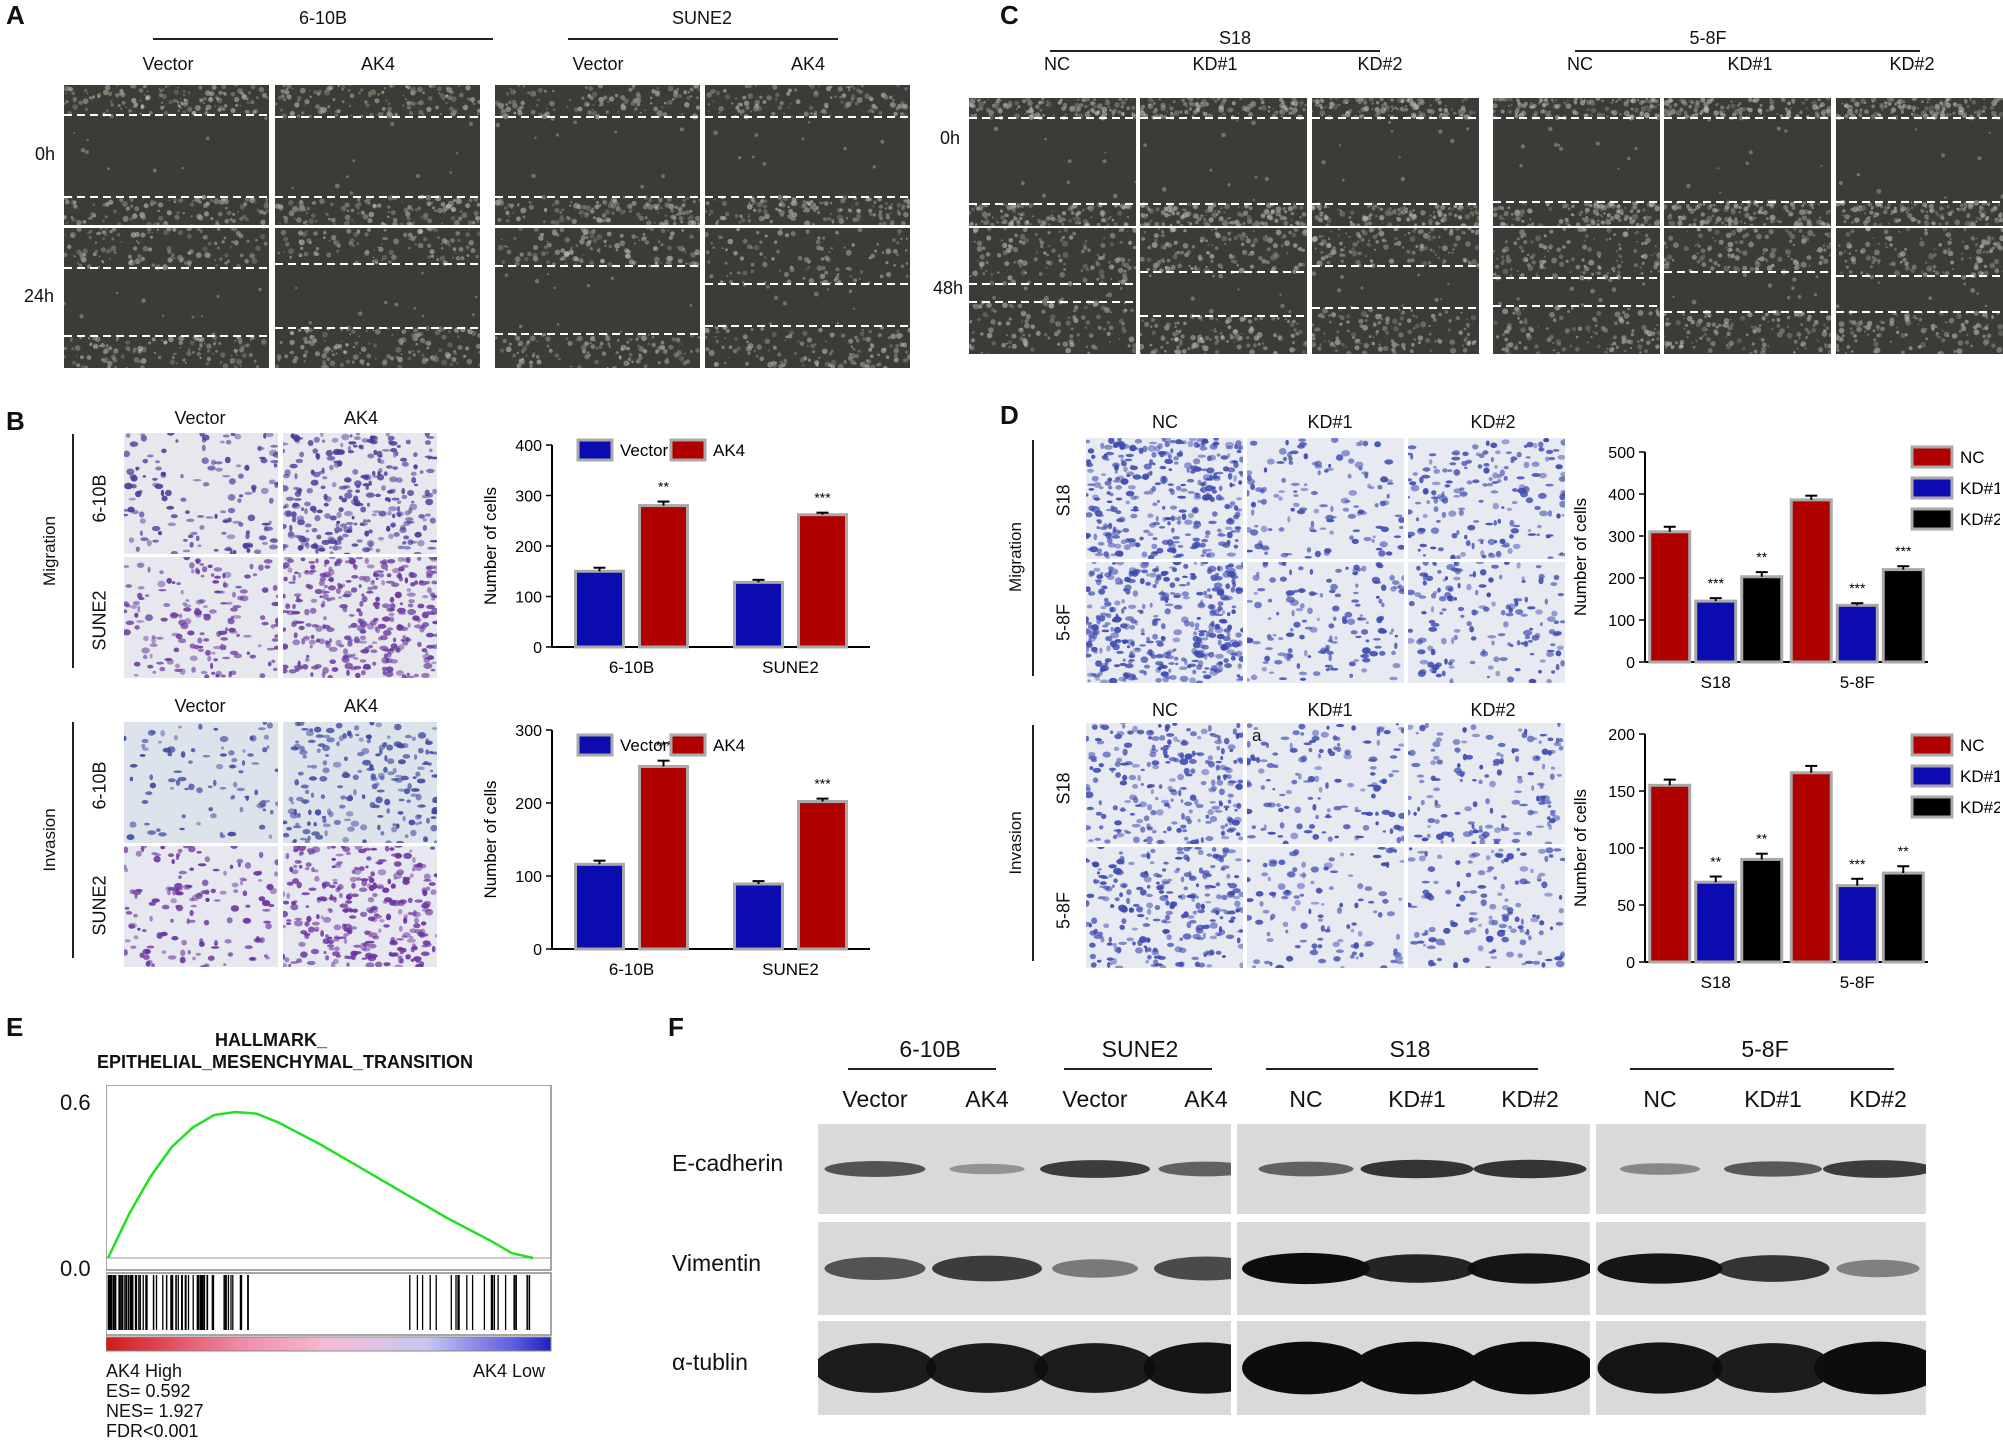 This screenshot has height=1444, width=2003. Describe the element at coordinates (1708, 38) in the screenshot. I see `panel-c-line-label-2: 5-8F` at that location.